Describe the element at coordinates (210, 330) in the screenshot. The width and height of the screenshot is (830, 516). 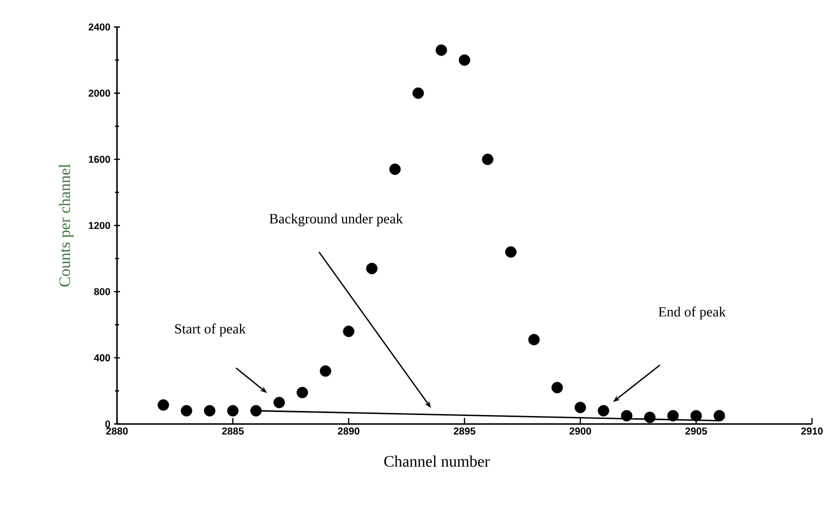
I see `annotation: Start of peak` at that location.